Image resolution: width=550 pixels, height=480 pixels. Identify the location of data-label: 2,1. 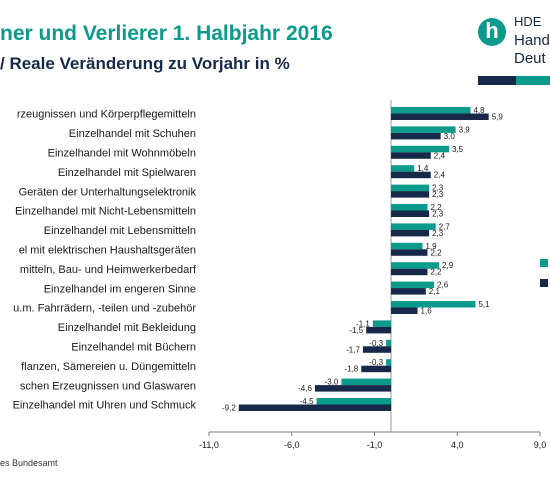
(435, 291).